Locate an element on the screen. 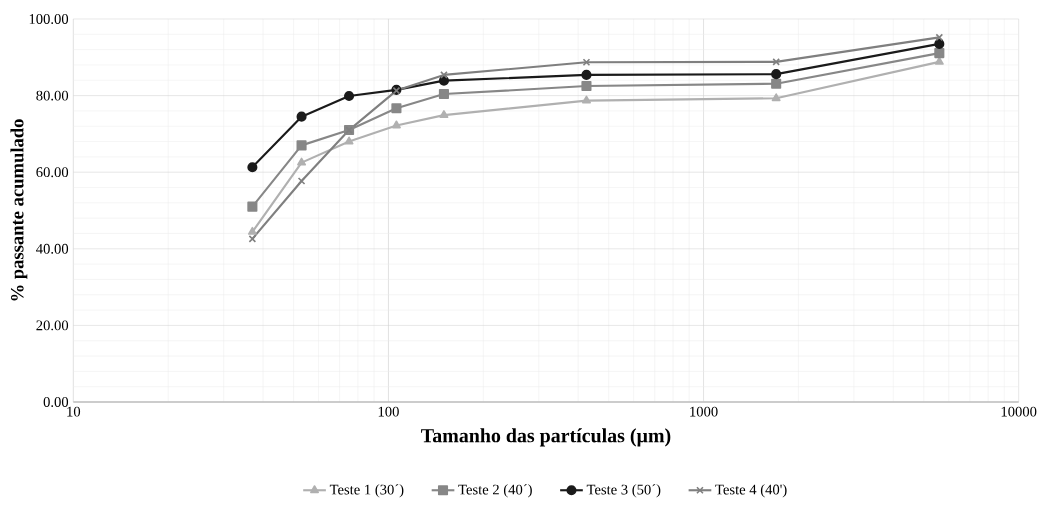 The height and width of the screenshot is (511, 1046). x-tick-label: 10 is located at coordinates (74, 411).